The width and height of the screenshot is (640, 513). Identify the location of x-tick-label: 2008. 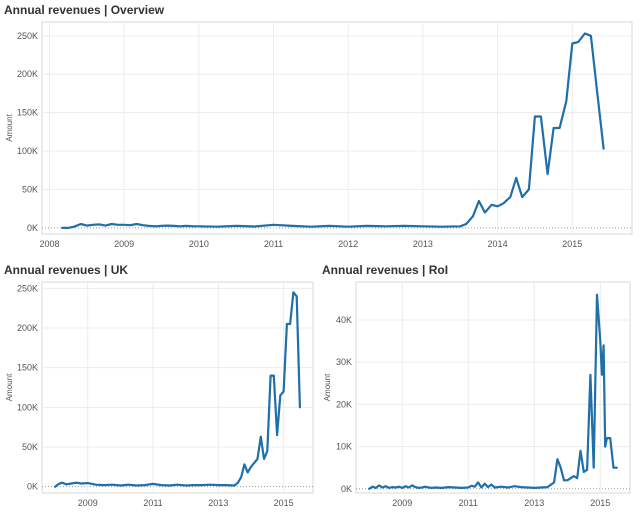
(49, 244).